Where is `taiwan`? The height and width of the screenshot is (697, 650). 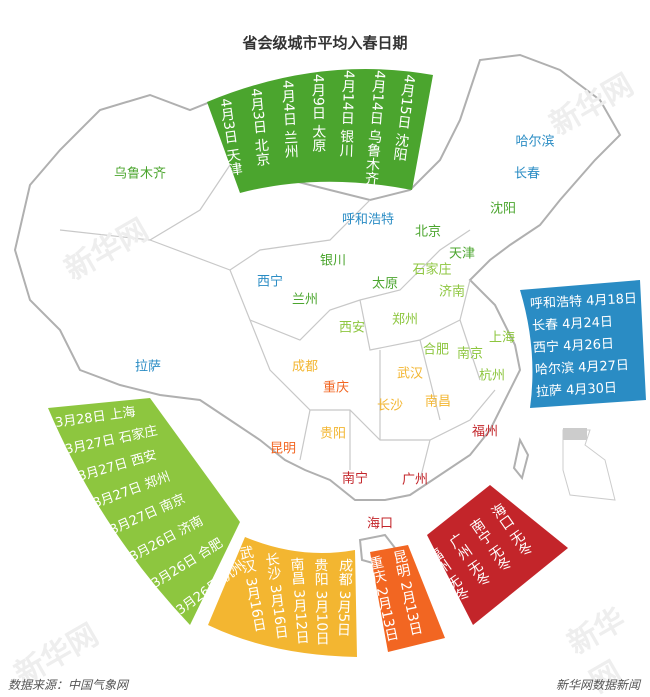 taiwan is located at coordinates (521, 459).